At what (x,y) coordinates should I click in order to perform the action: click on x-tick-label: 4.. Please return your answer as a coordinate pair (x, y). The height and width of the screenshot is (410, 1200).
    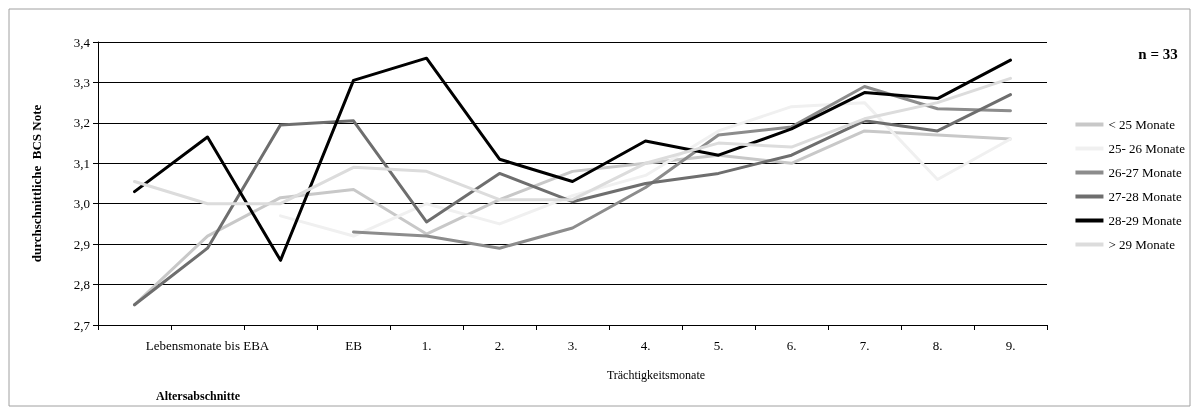
    Looking at the image, I should click on (645, 345).